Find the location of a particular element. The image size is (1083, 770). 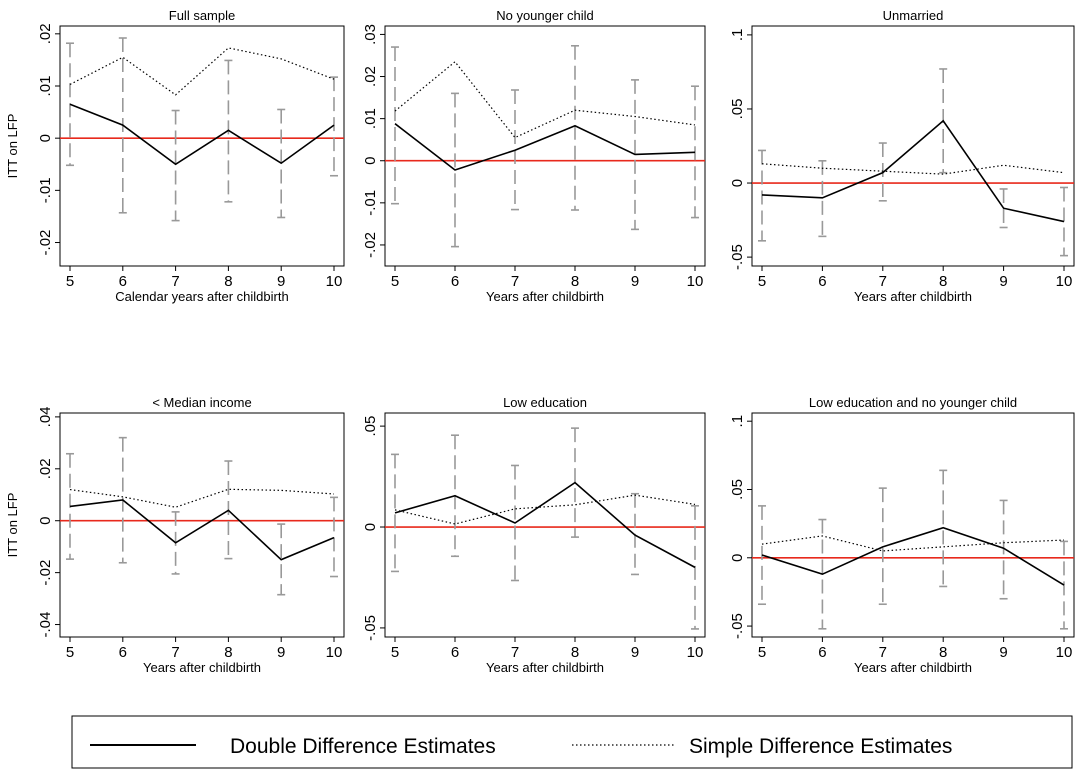

panel-title: Unmarried is located at coordinates (913, 15).